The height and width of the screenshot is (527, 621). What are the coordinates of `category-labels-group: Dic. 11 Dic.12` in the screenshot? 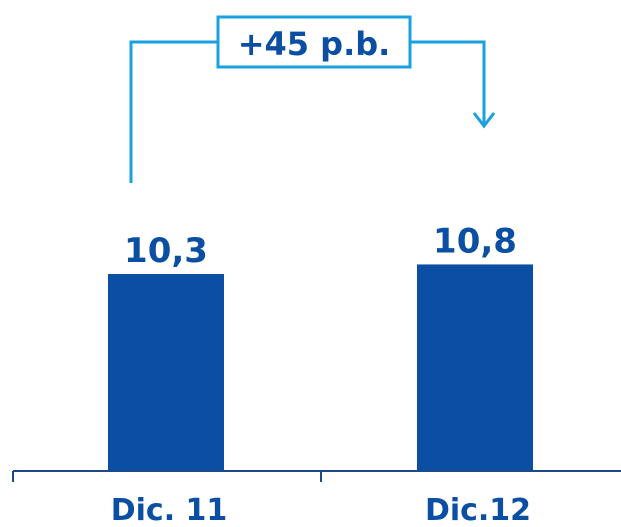 It's located at (321, 510).